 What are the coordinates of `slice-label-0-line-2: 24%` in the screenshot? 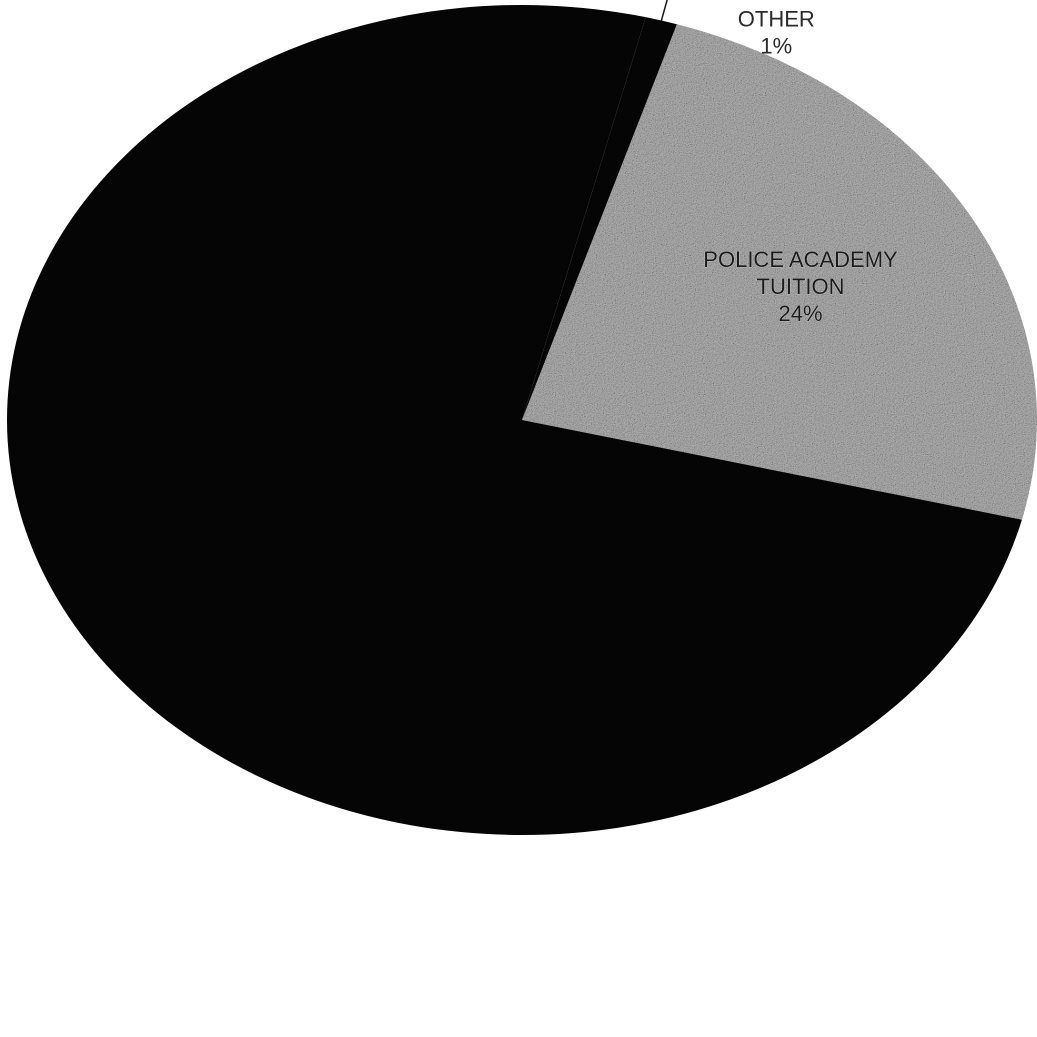 It's located at (800, 313).